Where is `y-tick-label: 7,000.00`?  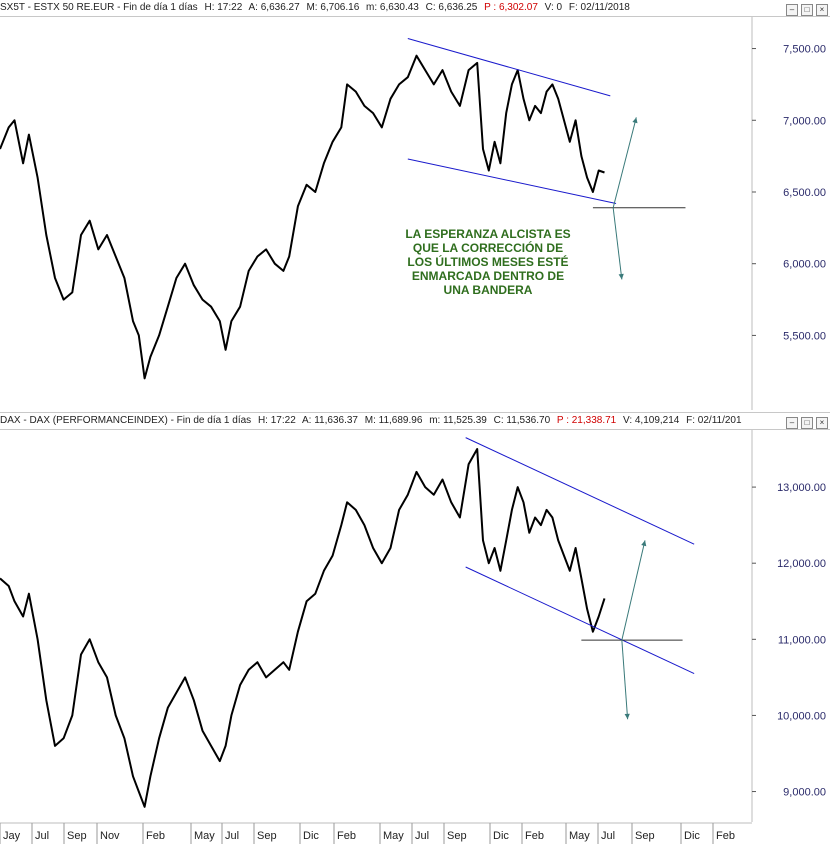 y-tick-label: 7,000.00 is located at coordinates (804, 121).